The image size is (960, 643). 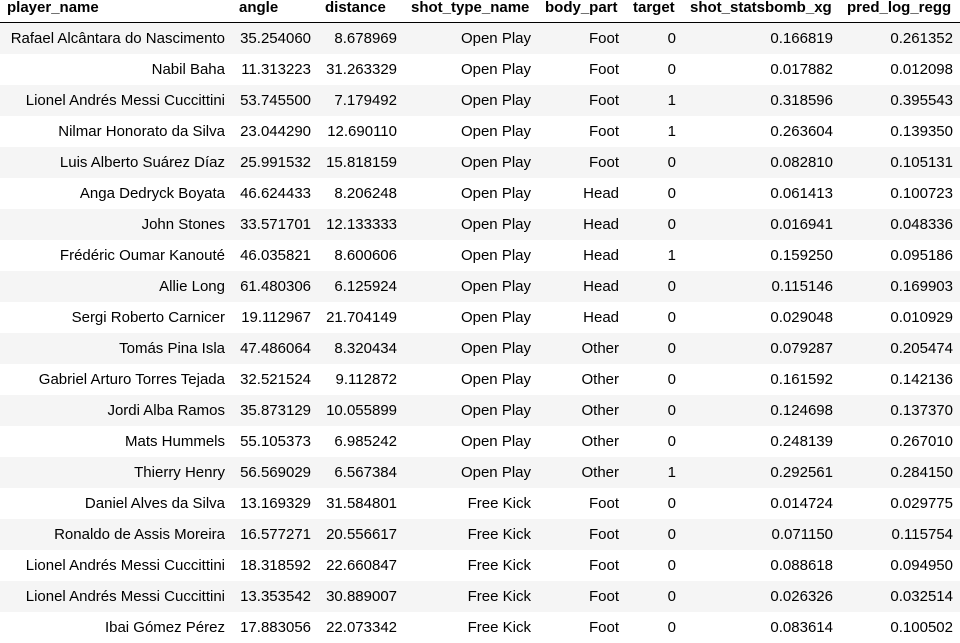 I want to click on cell-pred-log-regg: 0.094950, so click(x=900, y=565).